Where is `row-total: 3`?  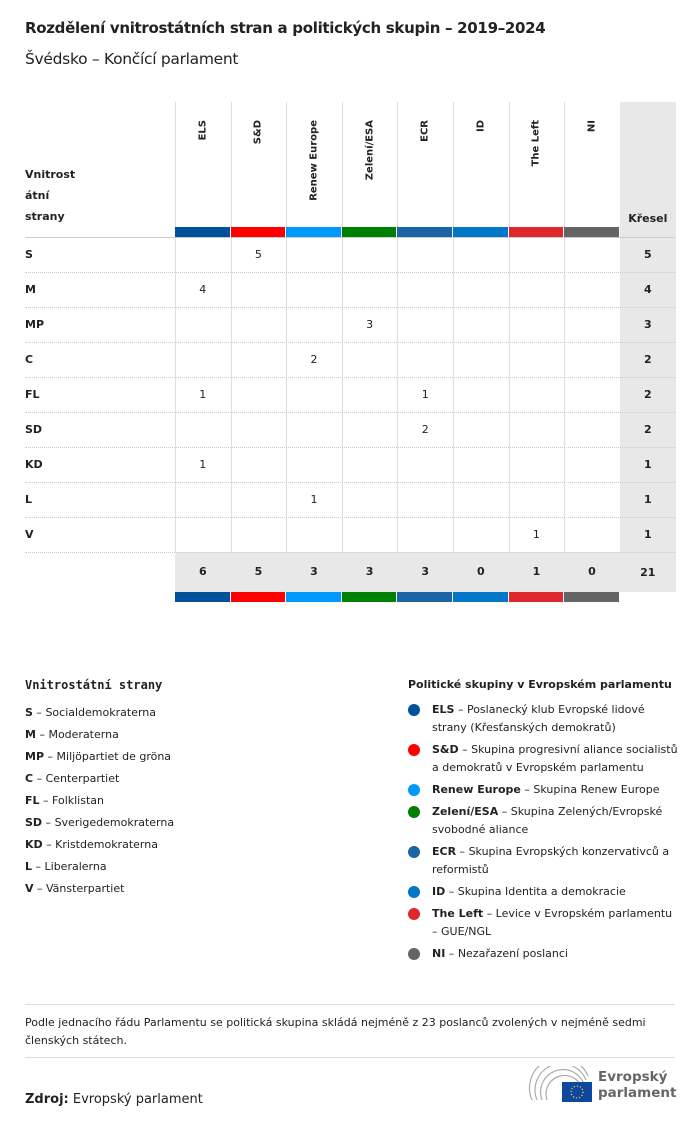 row-total: 3 is located at coordinates (647, 324).